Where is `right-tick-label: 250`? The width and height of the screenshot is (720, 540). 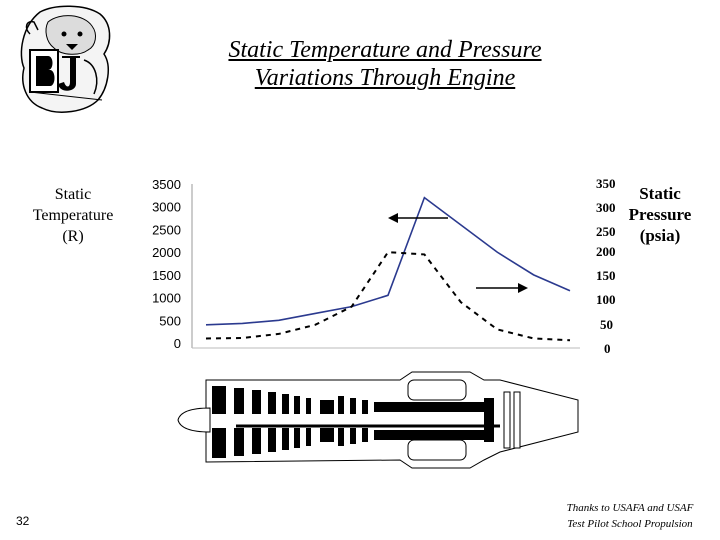
right-tick-label: 250 is located at coordinates (606, 231).